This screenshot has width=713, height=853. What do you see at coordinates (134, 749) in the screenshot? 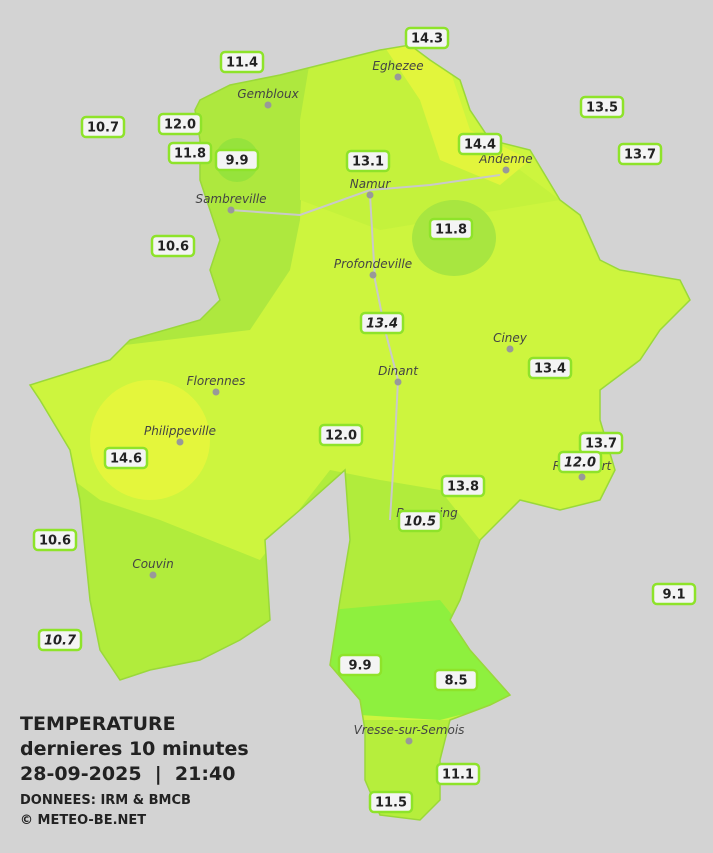
I see `legend-subtitle: dernieres 10 minutes` at bounding box center [134, 749].